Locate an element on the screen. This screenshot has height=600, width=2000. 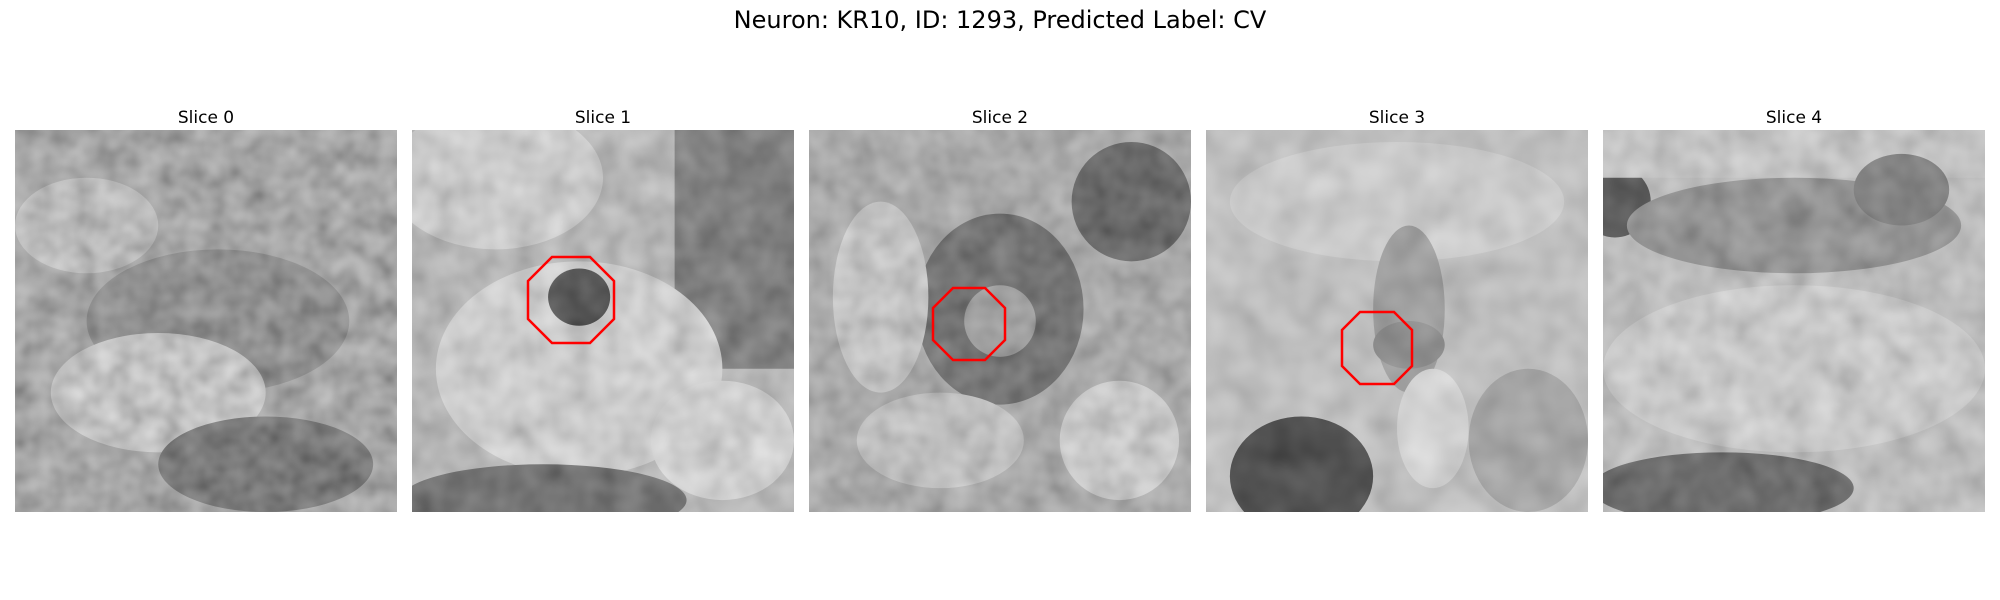
slice-title: Slice 1 is located at coordinates (603, 118).